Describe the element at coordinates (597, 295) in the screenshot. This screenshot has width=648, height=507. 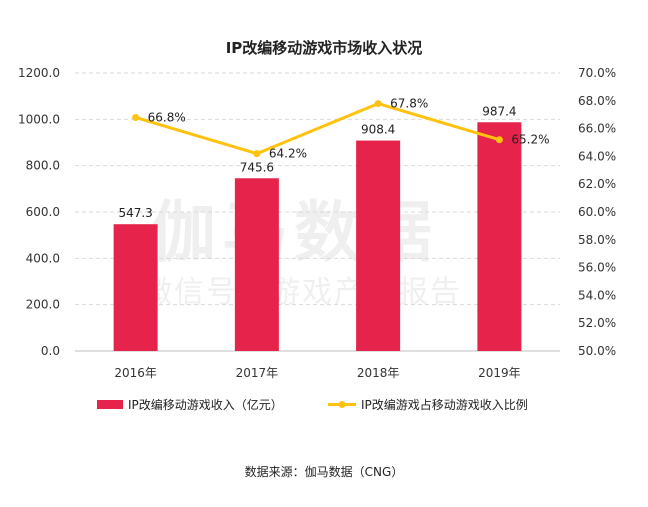
I see `y-right-tick-label: 54.0%` at that location.